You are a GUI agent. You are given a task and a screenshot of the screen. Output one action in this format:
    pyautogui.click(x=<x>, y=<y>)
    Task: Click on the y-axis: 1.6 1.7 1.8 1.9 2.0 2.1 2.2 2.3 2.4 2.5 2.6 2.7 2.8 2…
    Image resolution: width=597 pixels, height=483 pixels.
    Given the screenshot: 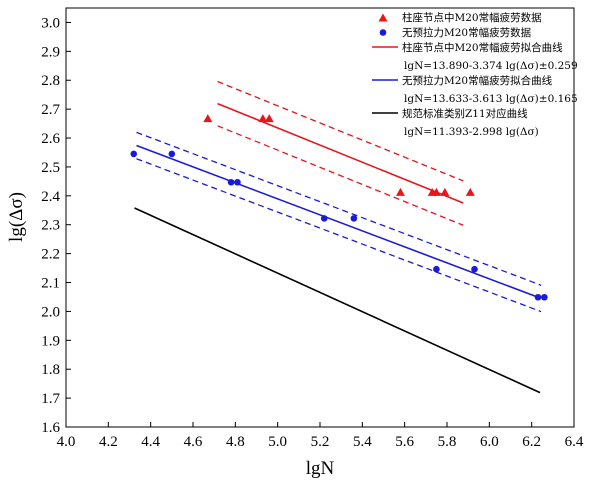 What is the action you would take?
    pyautogui.click(x=56, y=225)
    